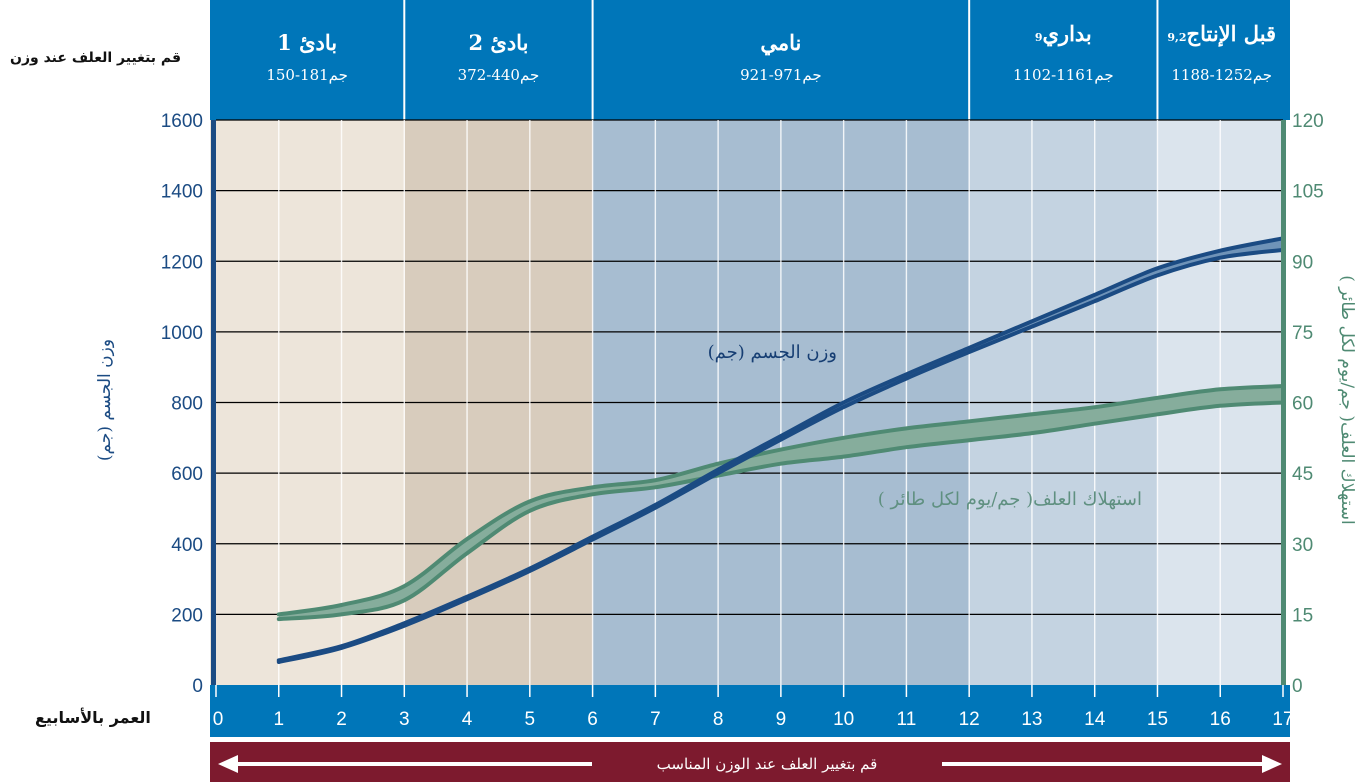  I want to click on x-tick-label: 6, so click(592, 719).